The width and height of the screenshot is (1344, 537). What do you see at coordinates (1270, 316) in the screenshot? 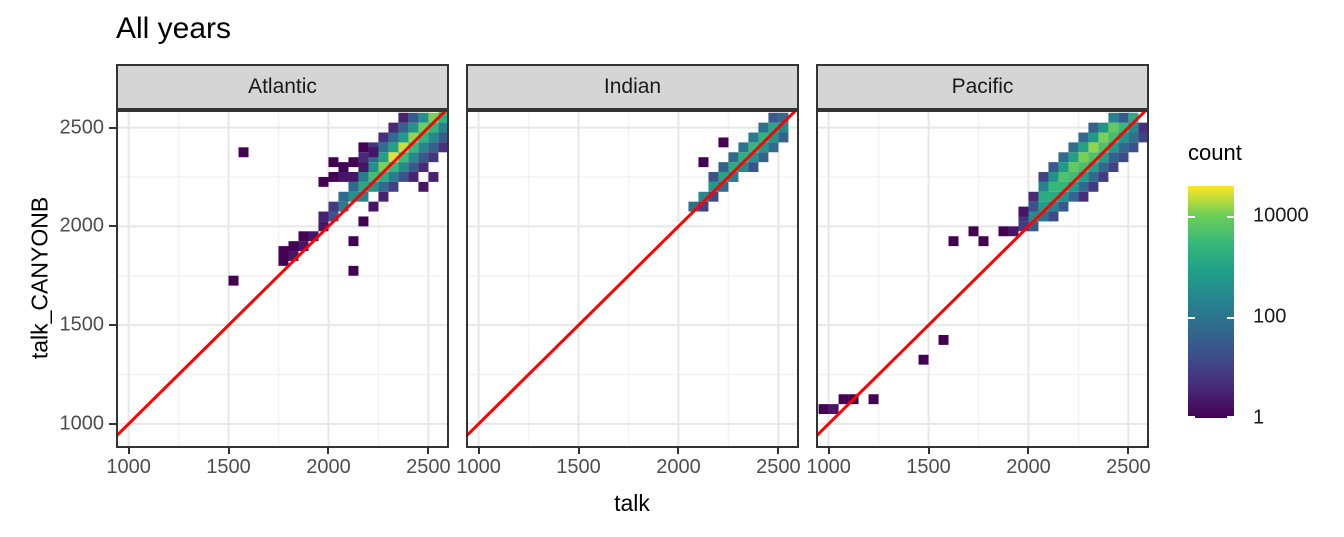
I see `legend-tick-label: 100` at bounding box center [1270, 316].